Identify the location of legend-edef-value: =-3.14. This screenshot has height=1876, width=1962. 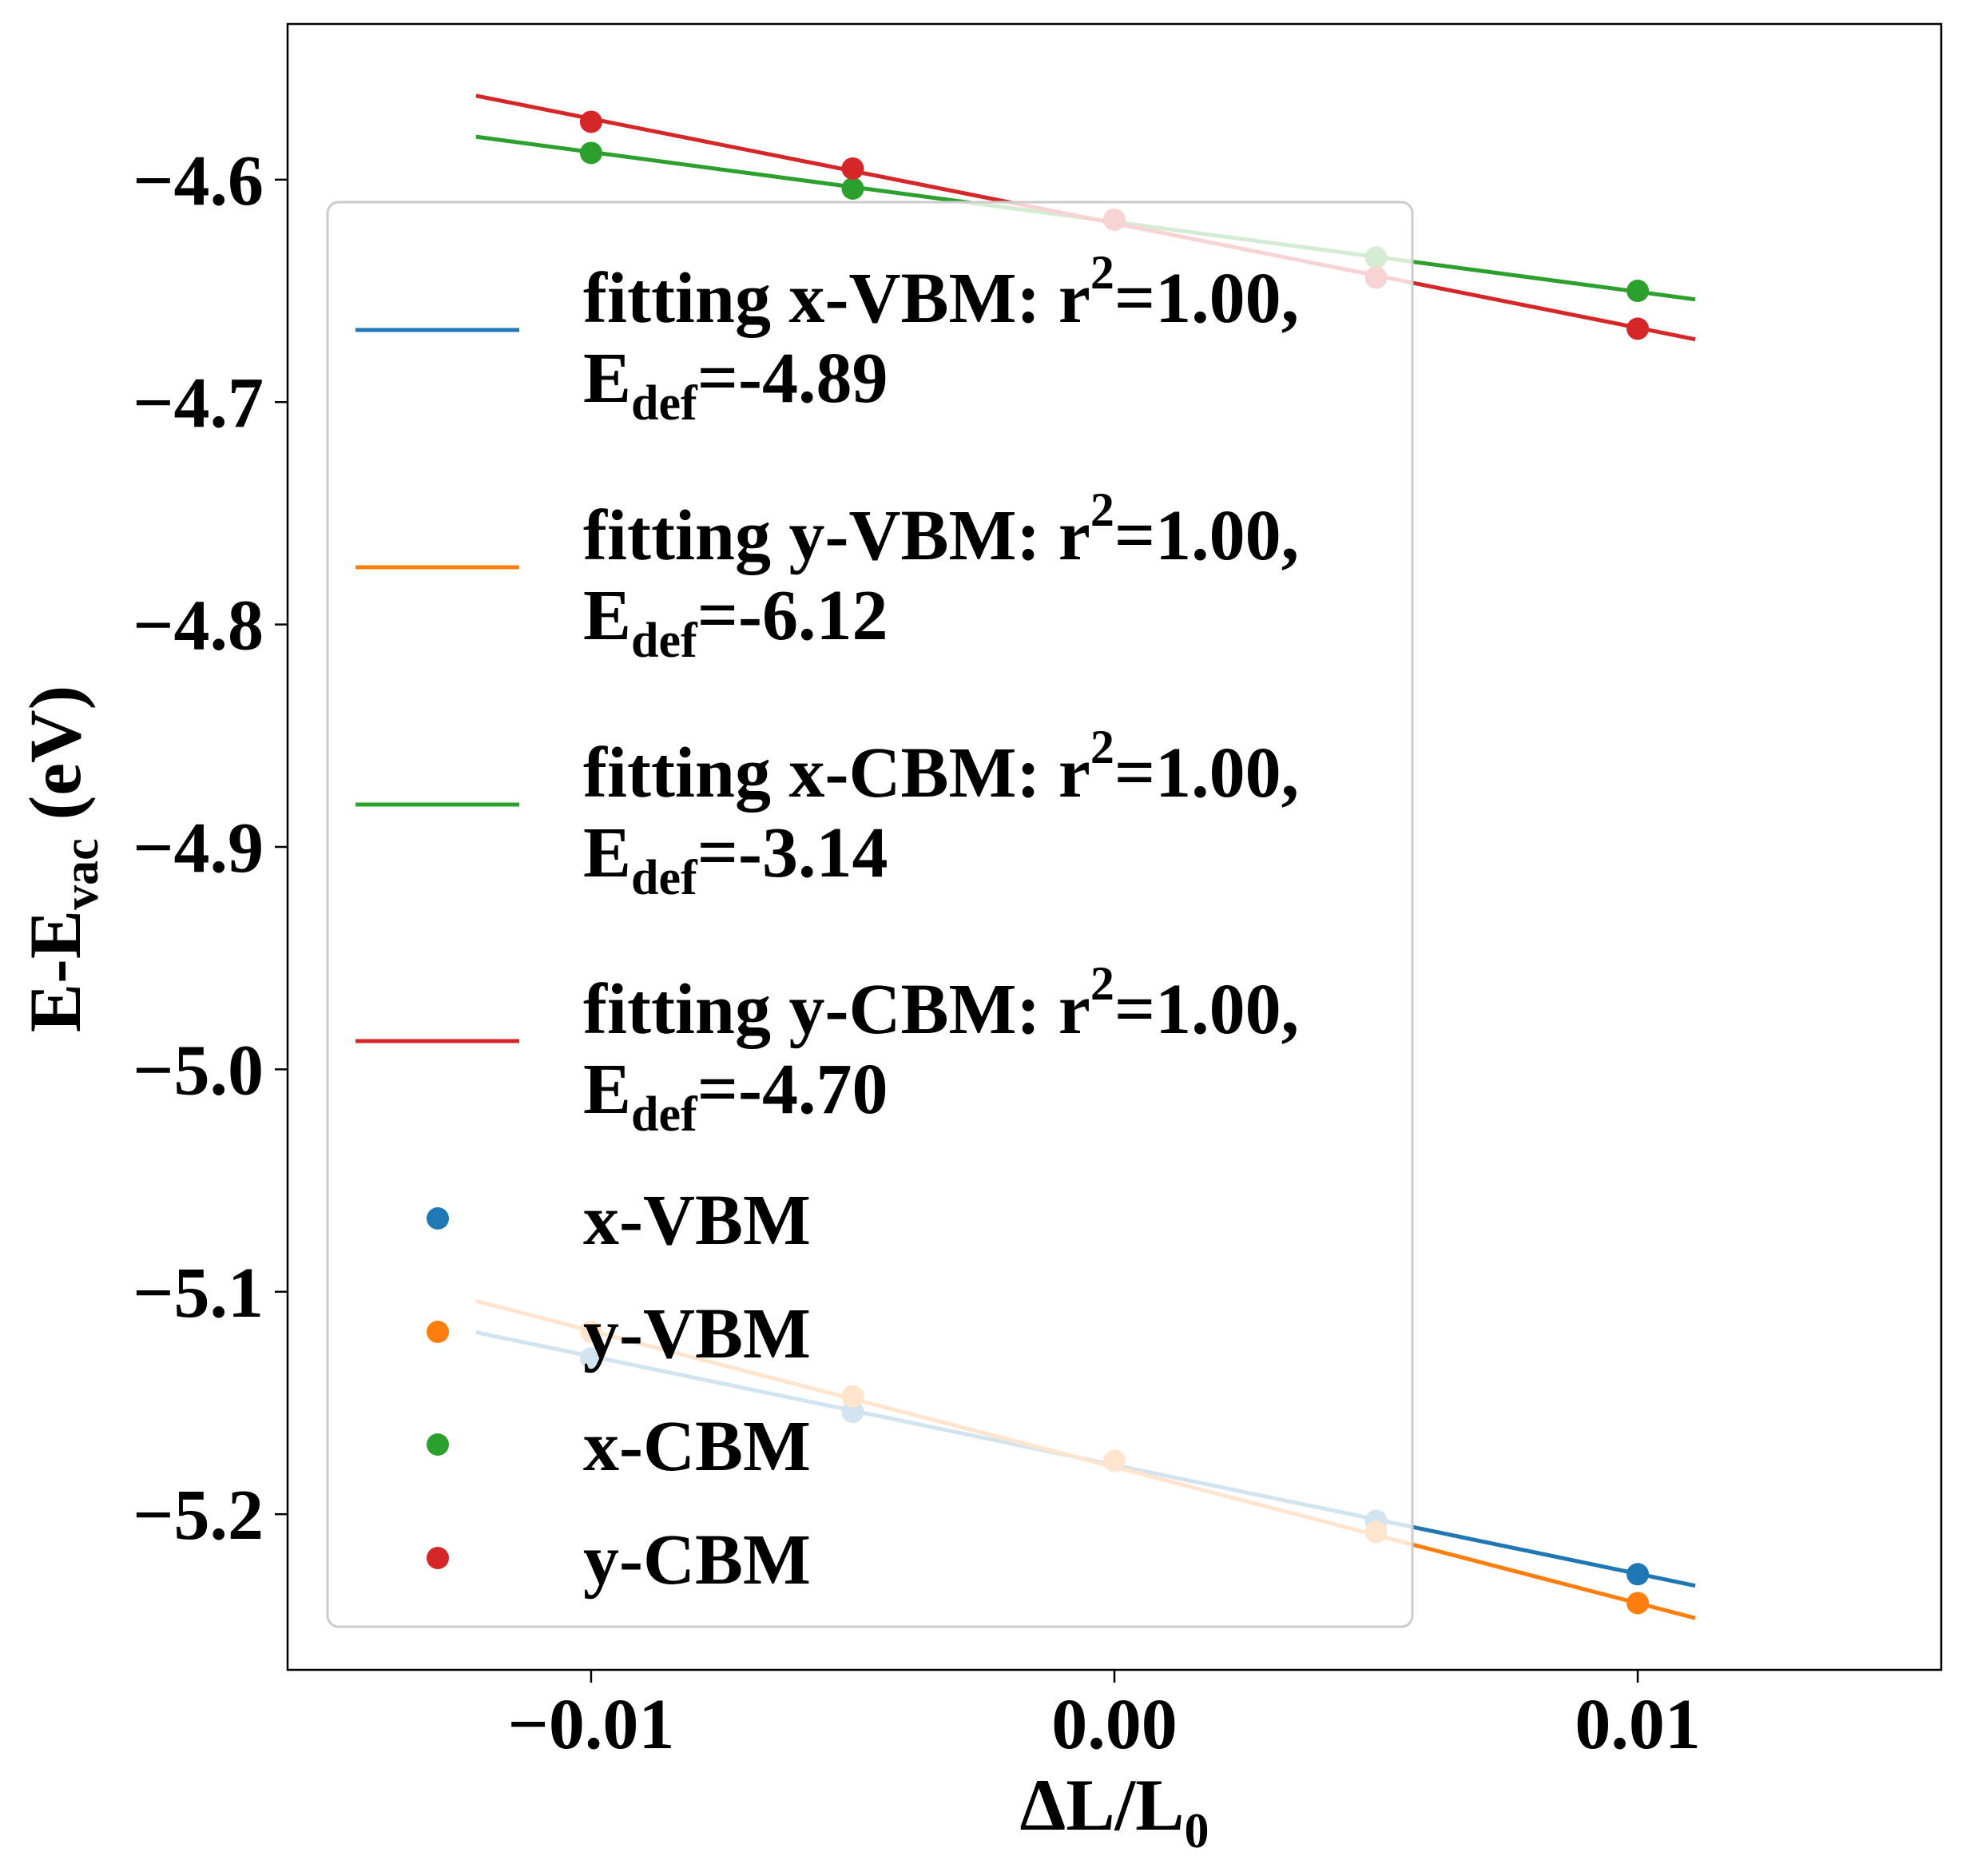
(792, 852).